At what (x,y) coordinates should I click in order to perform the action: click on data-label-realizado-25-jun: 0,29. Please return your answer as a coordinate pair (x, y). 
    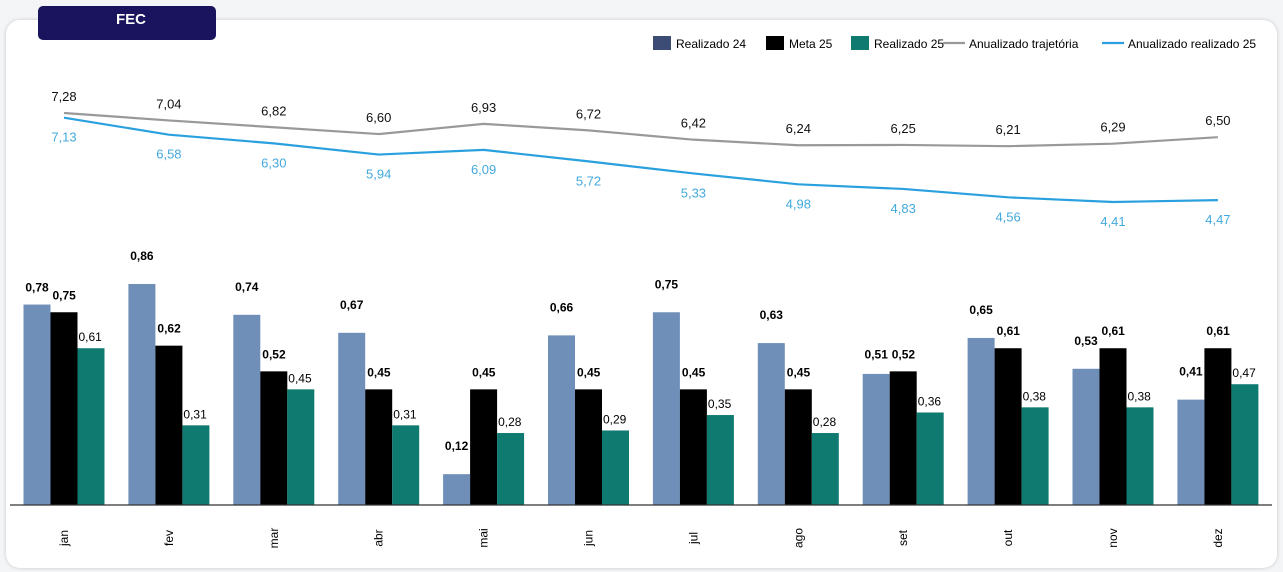
    Looking at the image, I should click on (615, 419).